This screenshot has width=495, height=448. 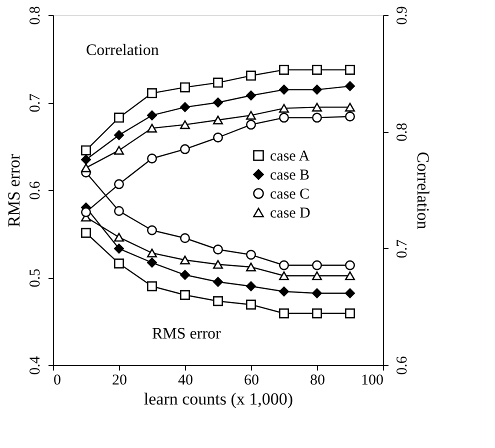 I want to click on y-tick-label: 0.4, so click(x=36, y=365).